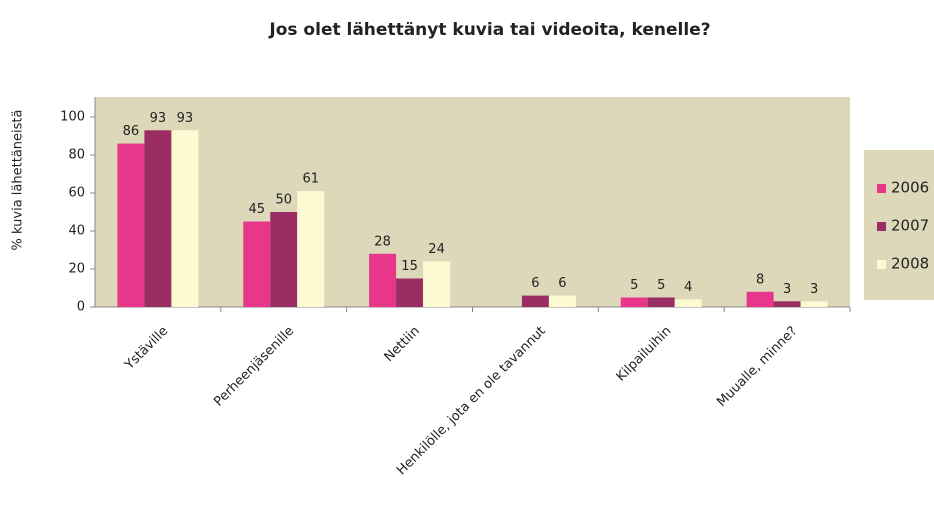 This screenshot has width=934, height=519. What do you see at coordinates (910, 264) in the screenshot?
I see `legend-label: 2008` at bounding box center [910, 264].